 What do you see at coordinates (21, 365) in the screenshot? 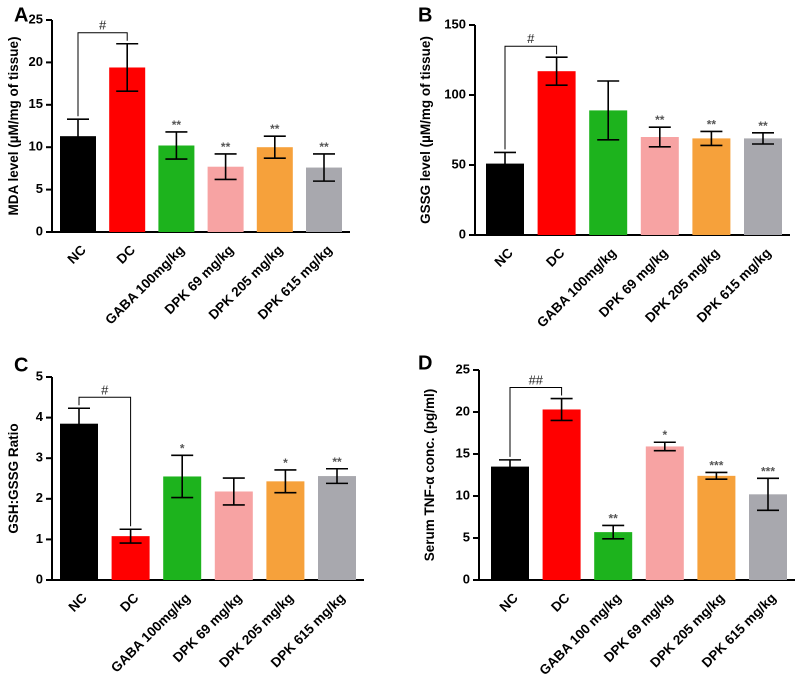
I see `panel-label: C` at bounding box center [21, 365].